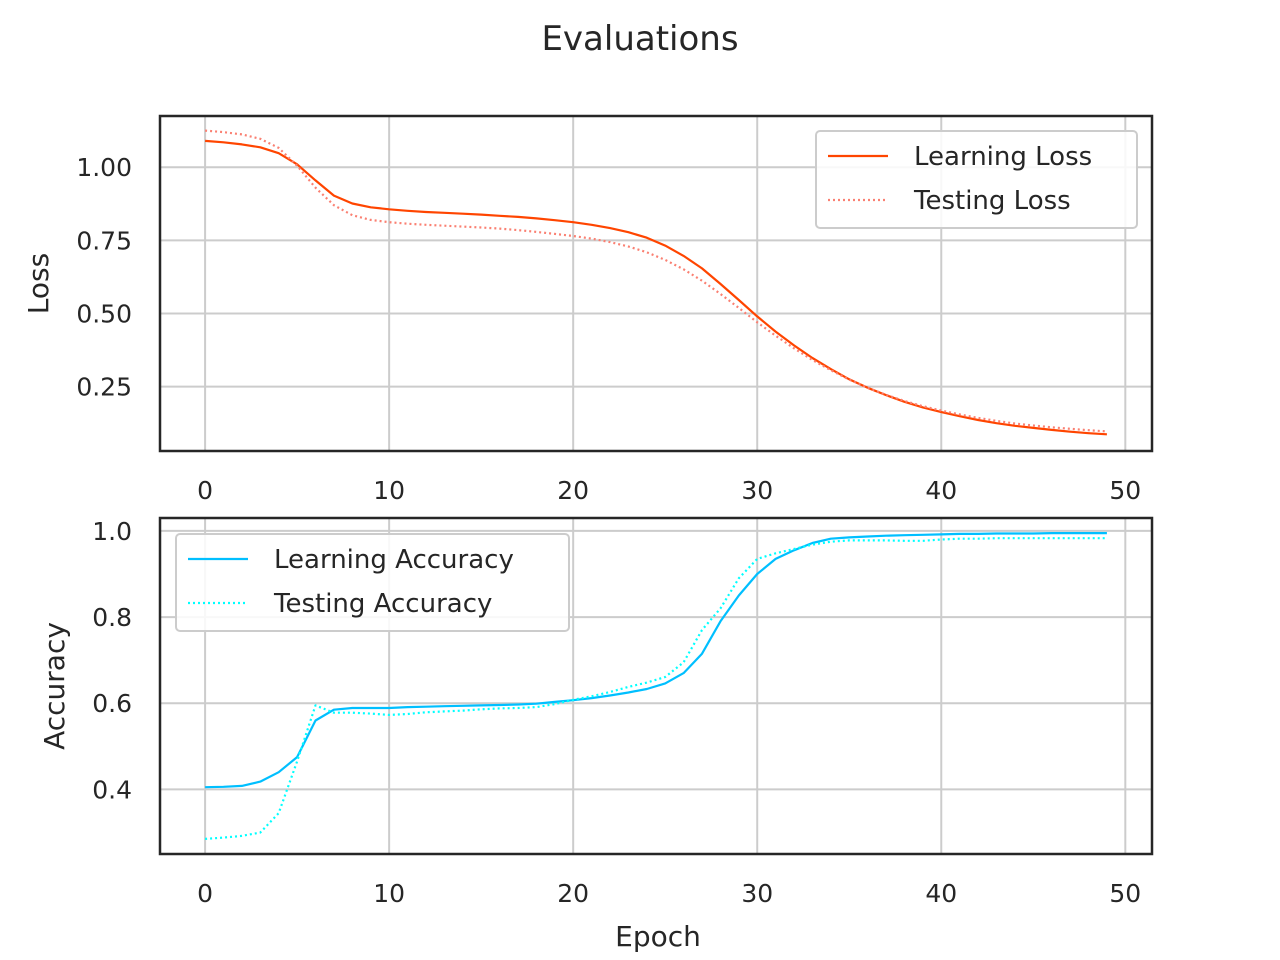 This screenshot has width=1280, height=960. I want to click on accuracy-x-axis-label: Epoch, so click(658, 936).